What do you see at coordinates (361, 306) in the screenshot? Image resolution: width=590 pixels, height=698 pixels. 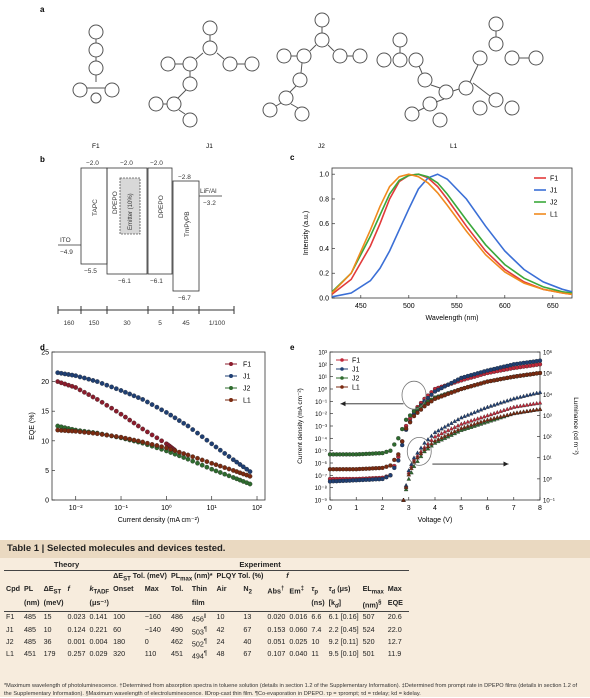 I see `x-tick-label: 450` at bounding box center [361, 306].